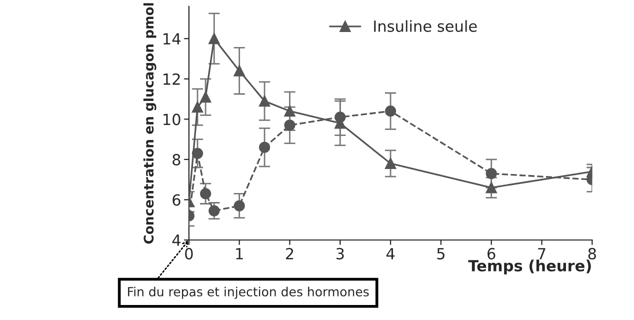 The image size is (634, 320). What do you see at coordinates (390, 254) in the screenshot?
I see `x-tick-label: 4` at bounding box center [390, 254].